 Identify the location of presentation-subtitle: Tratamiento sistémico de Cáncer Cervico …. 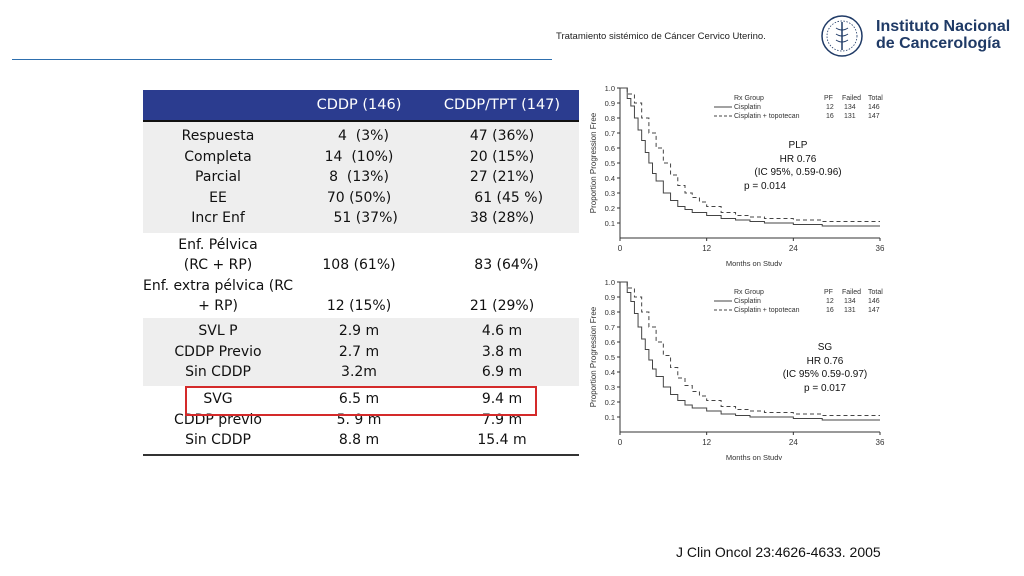
(661, 36).